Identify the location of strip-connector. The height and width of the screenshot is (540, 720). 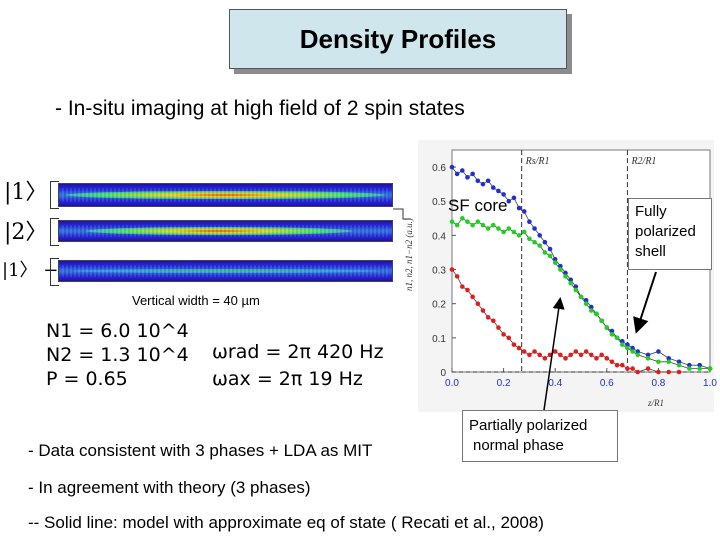
(402, 214).